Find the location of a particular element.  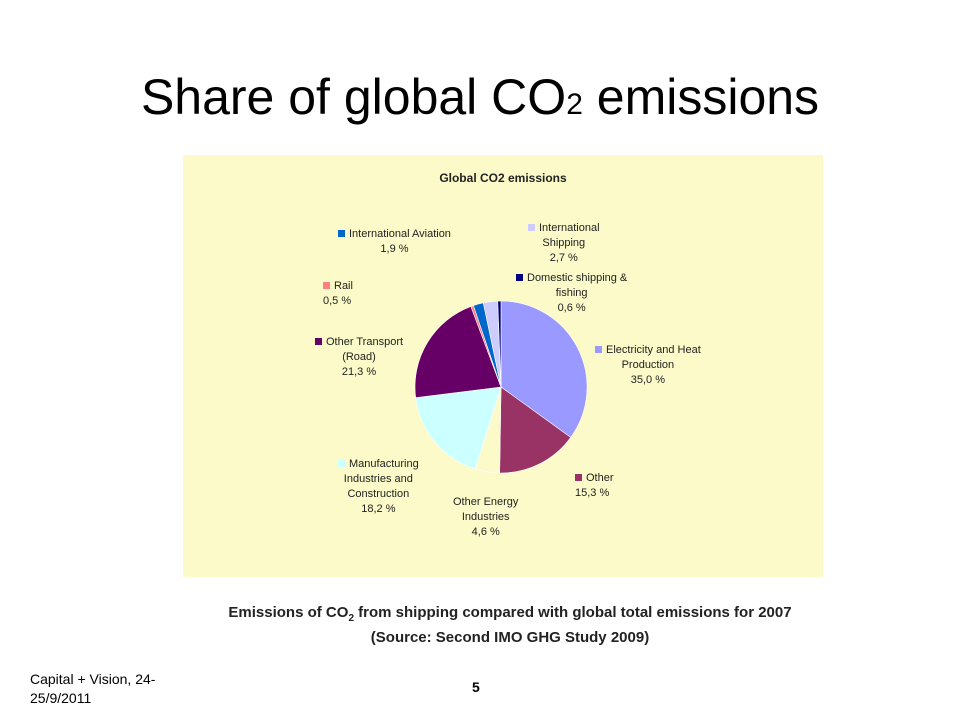

slice-label-electricity-and-heat-production: Electricity and Heat Production 35,0 % is located at coordinates (648, 365).